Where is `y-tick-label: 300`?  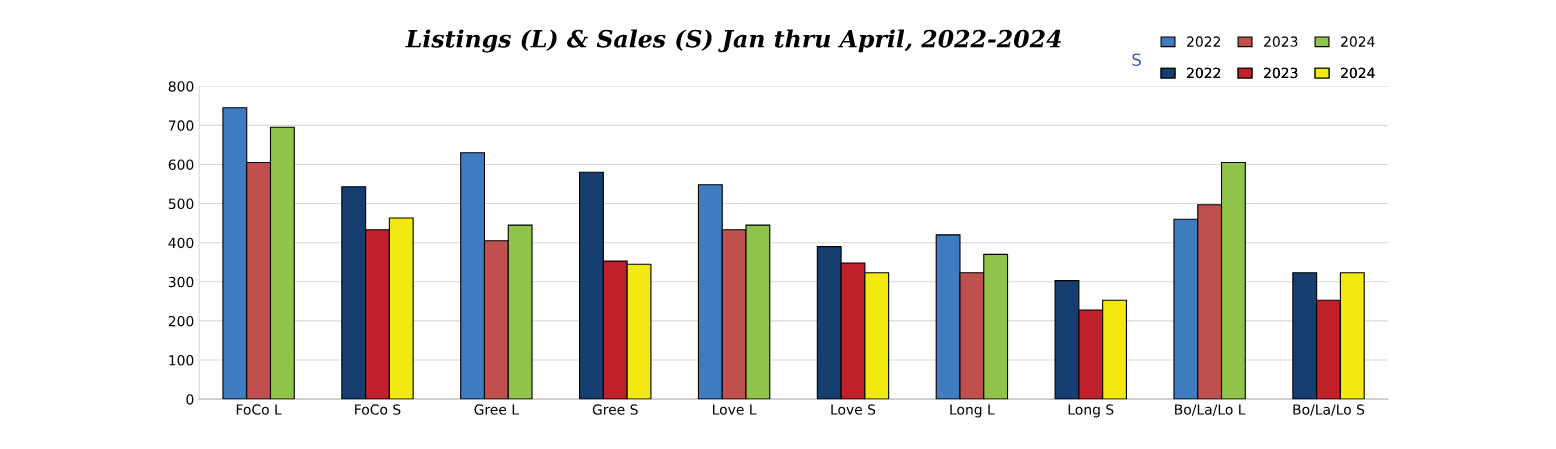 y-tick-label: 300 is located at coordinates (181, 282).